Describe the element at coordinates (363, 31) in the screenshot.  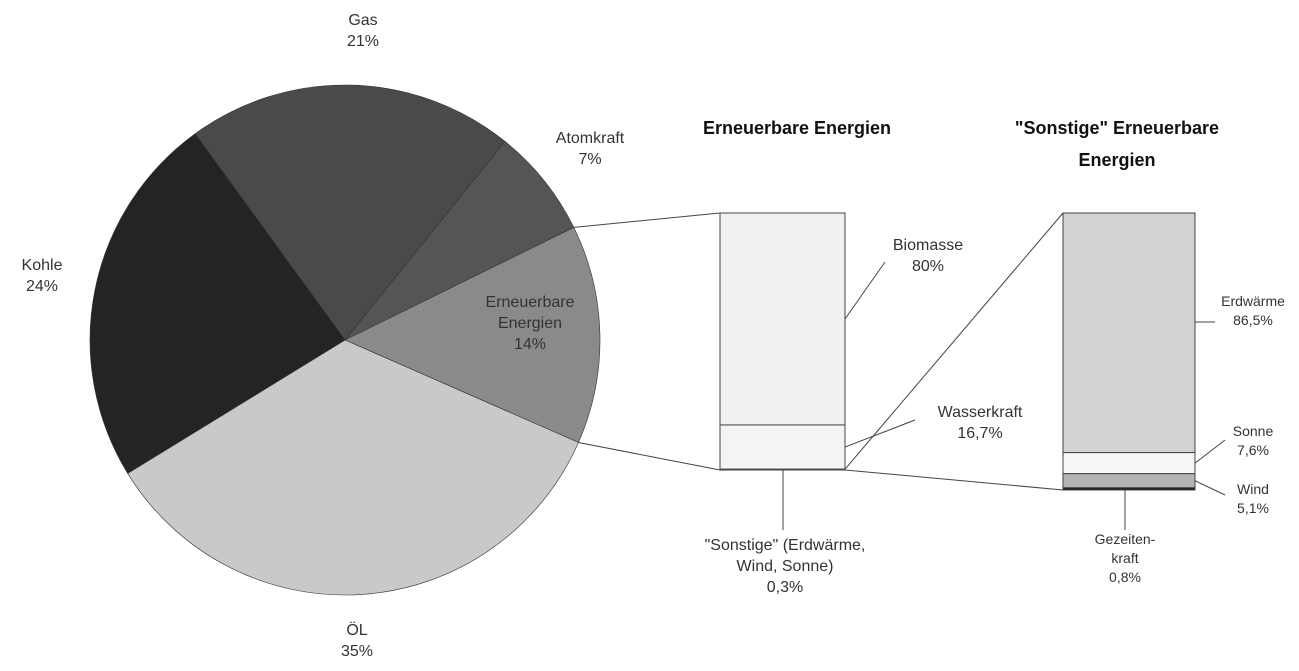
I see `data-label: Gas 21%` at that location.